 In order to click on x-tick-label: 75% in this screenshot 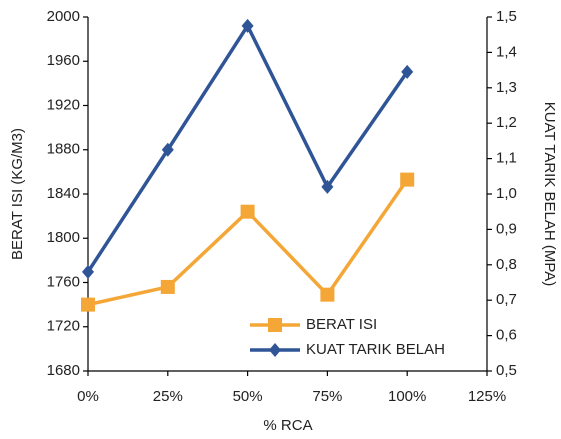, I will do `click(327, 396)`.